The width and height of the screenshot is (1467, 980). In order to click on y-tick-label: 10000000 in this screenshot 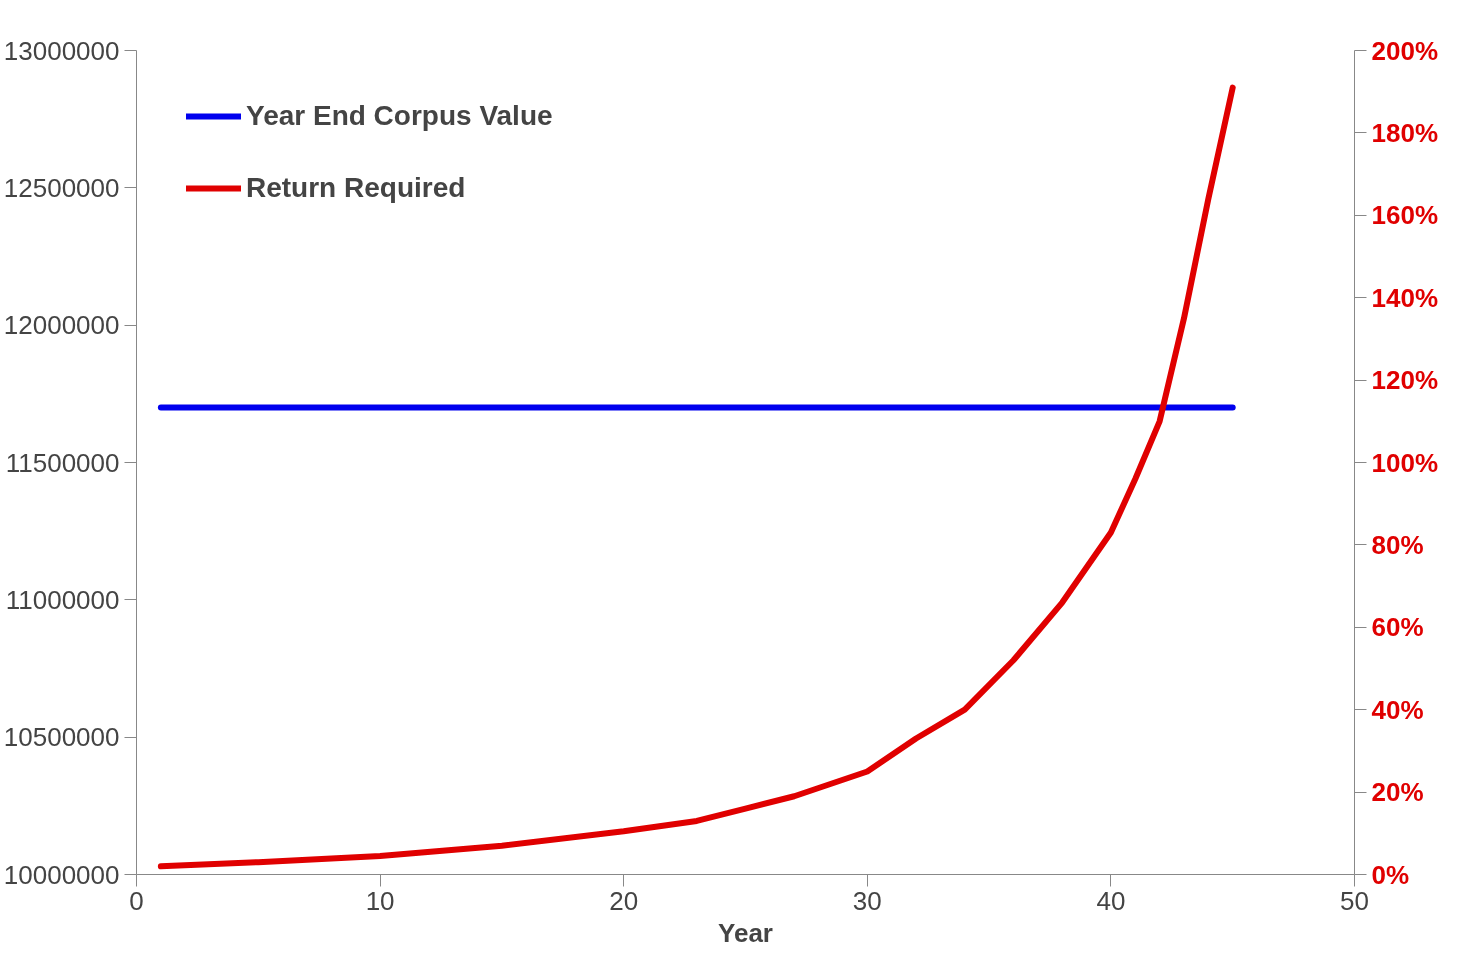, I will do `click(61, 874)`.